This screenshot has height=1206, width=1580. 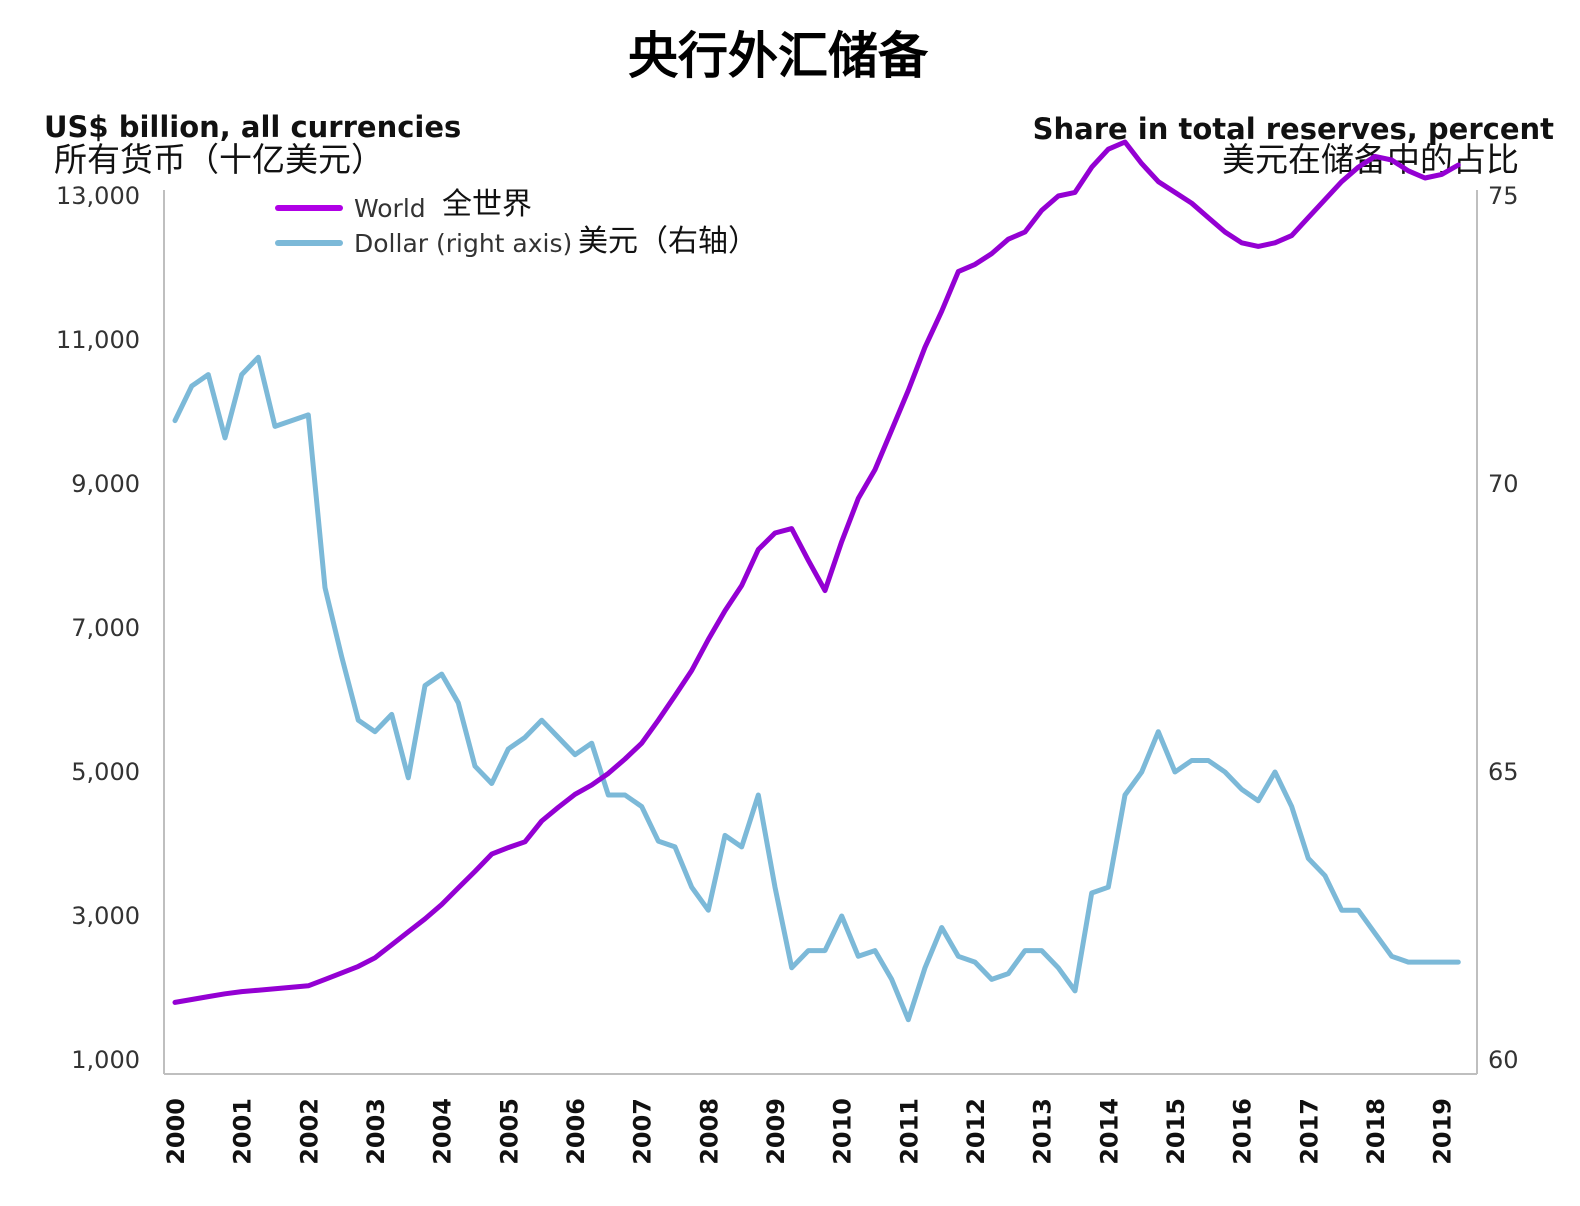 I want to click on x-tick-label: 2017, so click(x=1309, y=1131).